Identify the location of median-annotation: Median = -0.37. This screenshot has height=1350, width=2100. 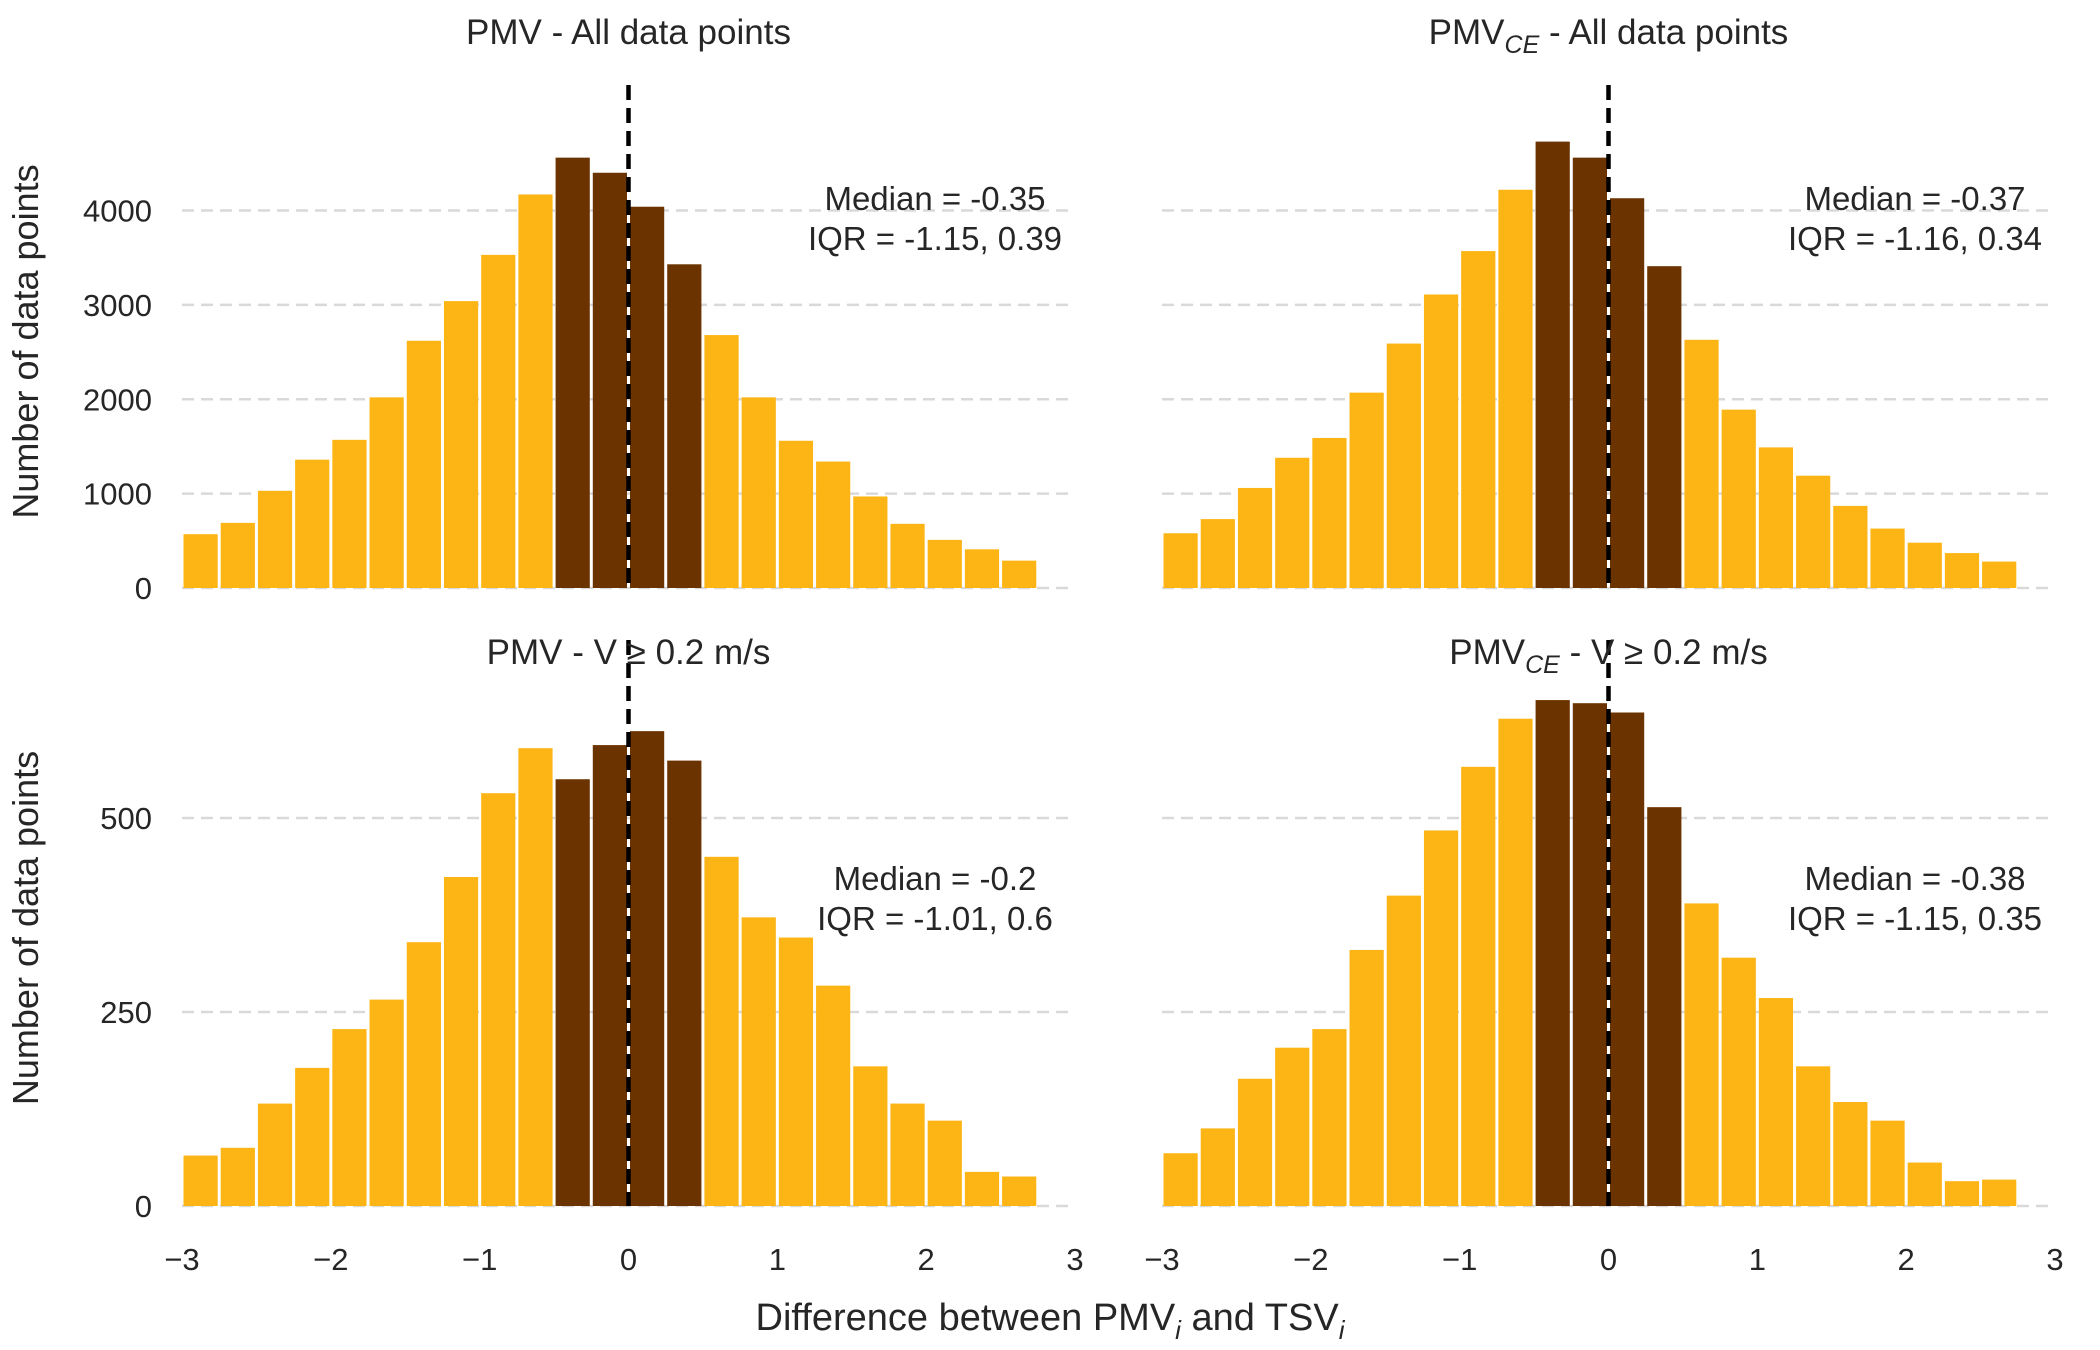
(1914, 198).